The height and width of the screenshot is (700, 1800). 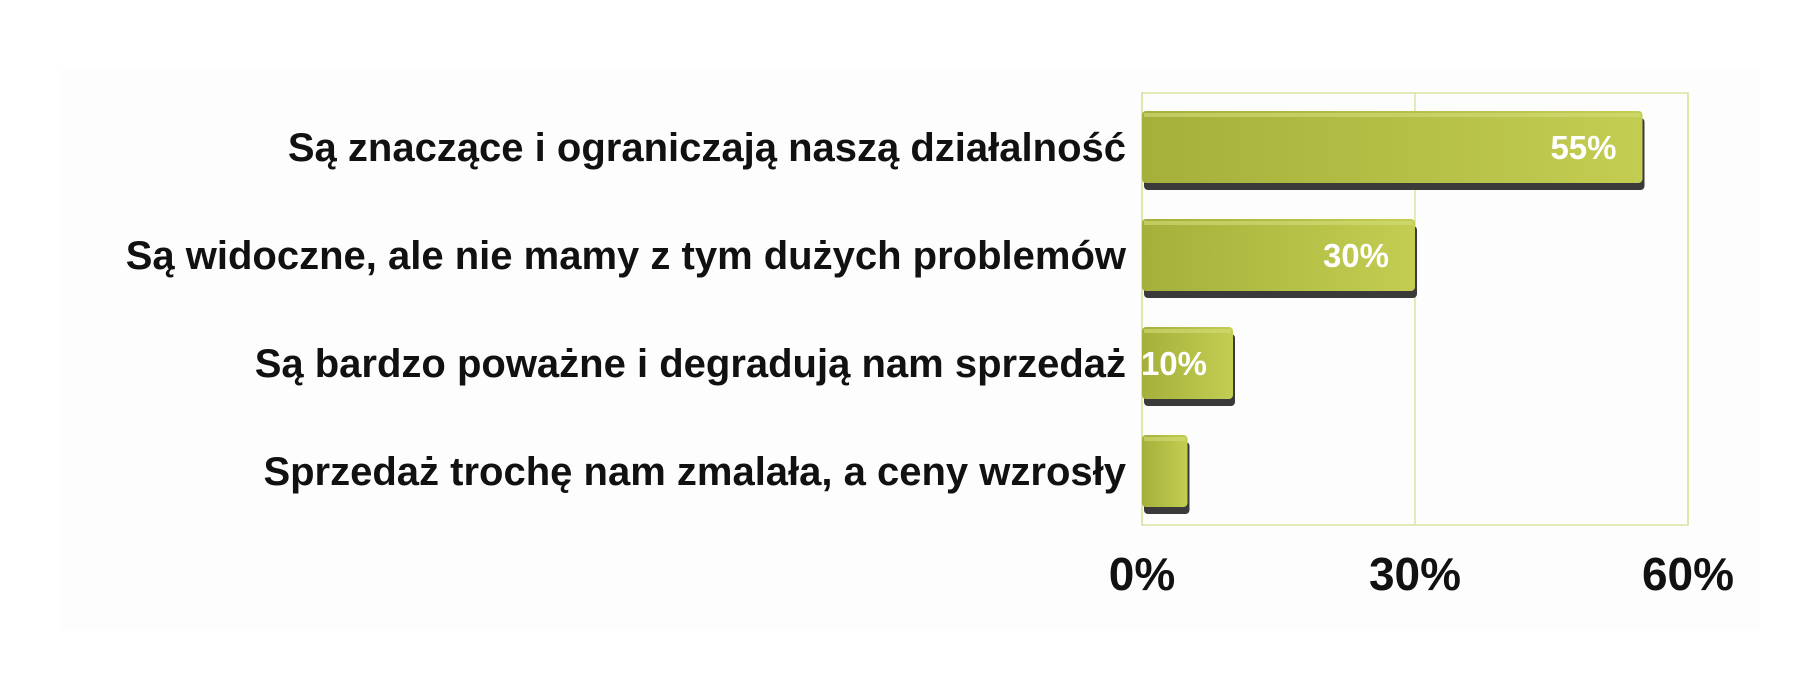 I want to click on tick-label-1: 30%, so click(x=1415, y=574).